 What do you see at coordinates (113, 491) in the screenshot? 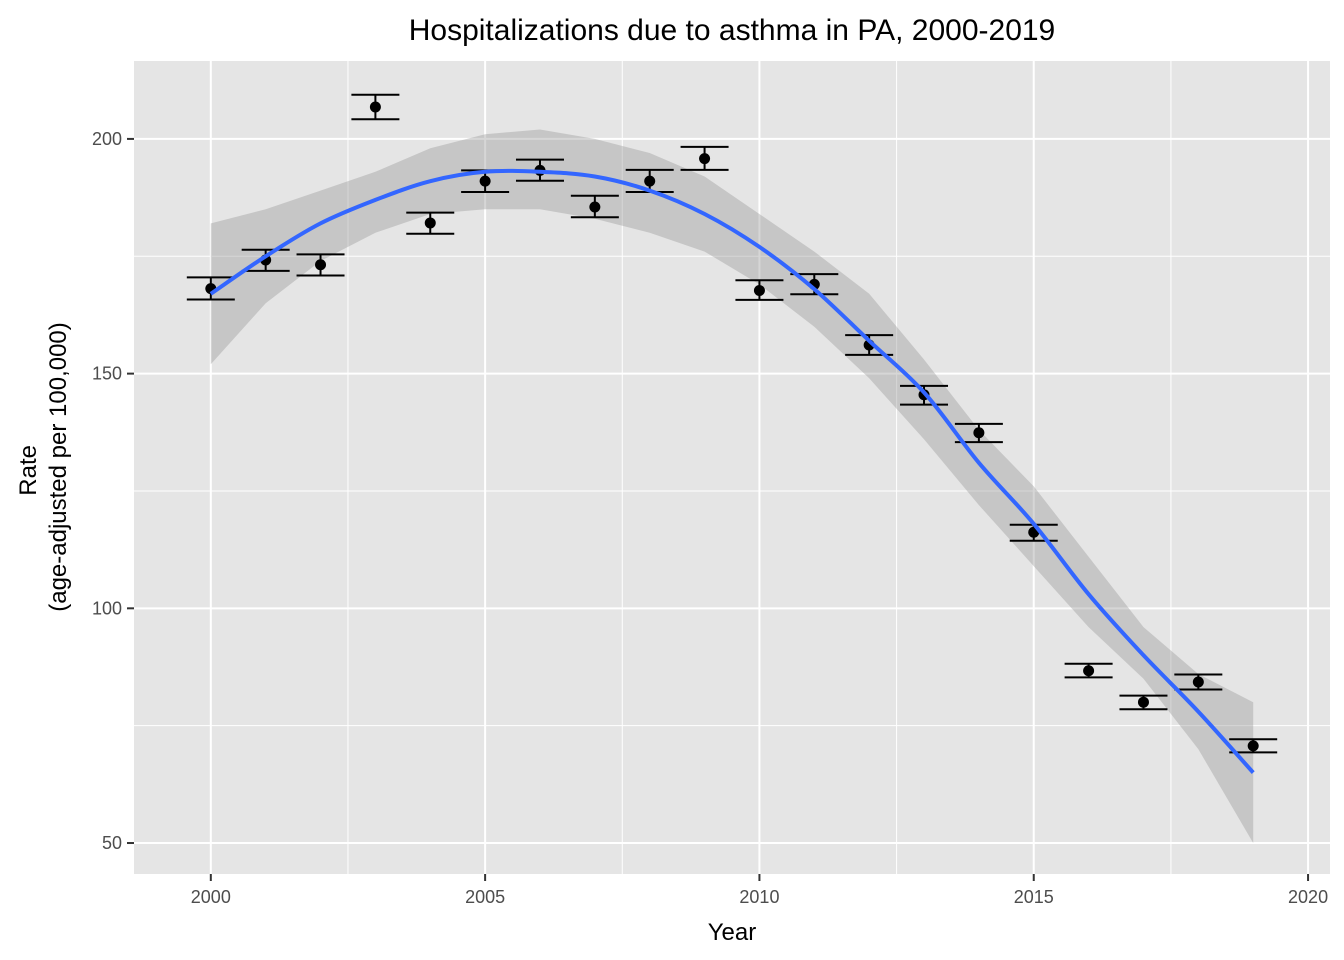
I see `y-axis-ticks: 50 100 150 200` at bounding box center [113, 491].